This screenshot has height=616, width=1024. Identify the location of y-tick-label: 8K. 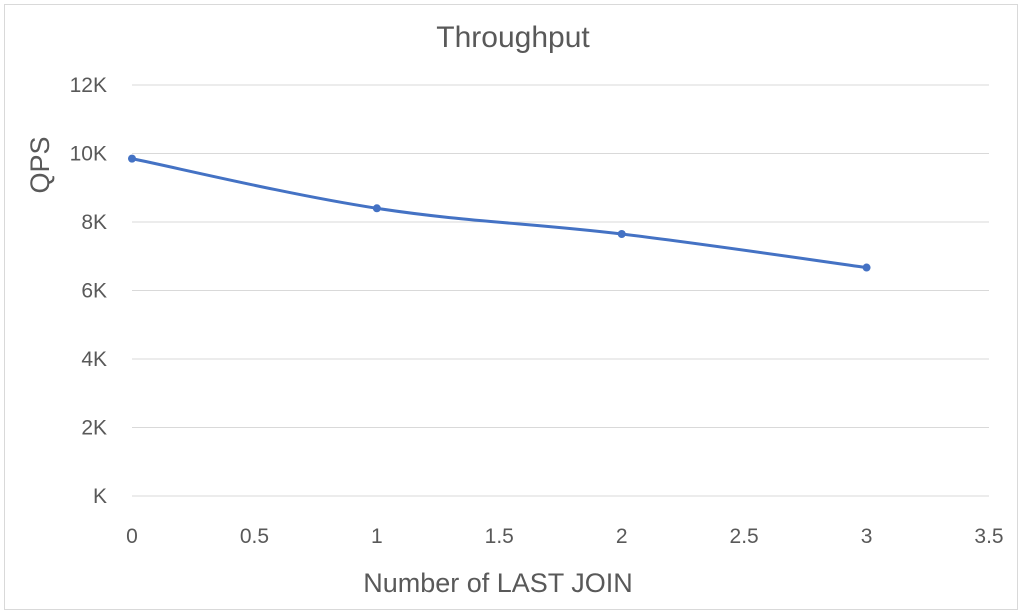
(94, 222).